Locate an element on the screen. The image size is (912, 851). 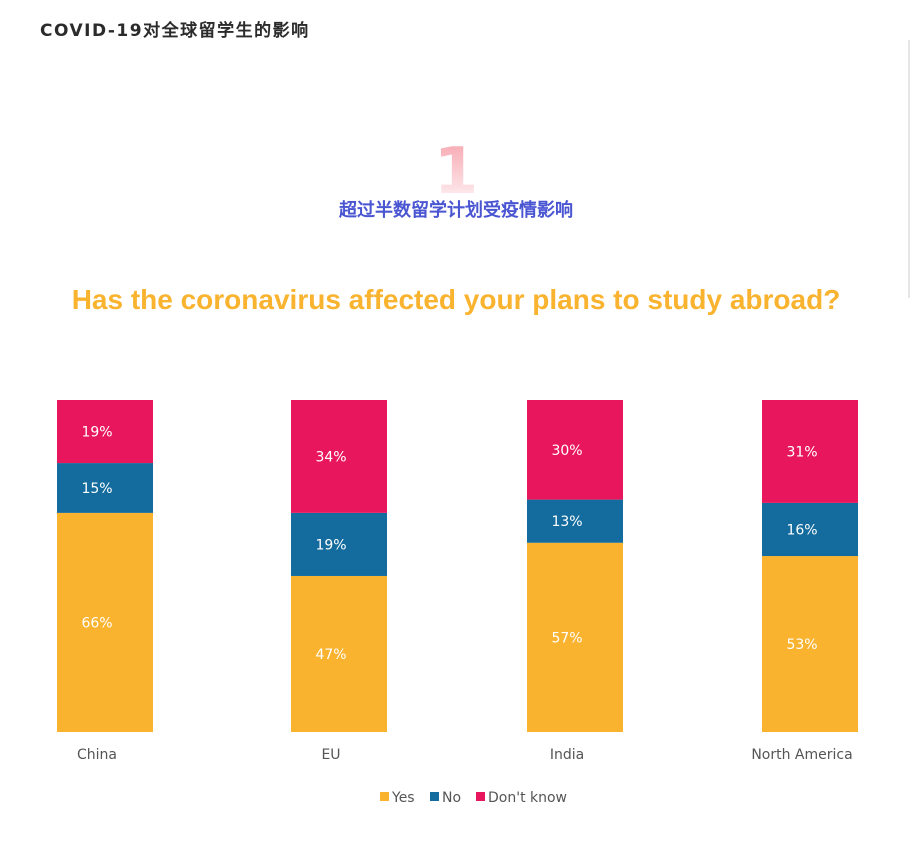
bar-segment-china-don-t-know is located at coordinates (105, 432).